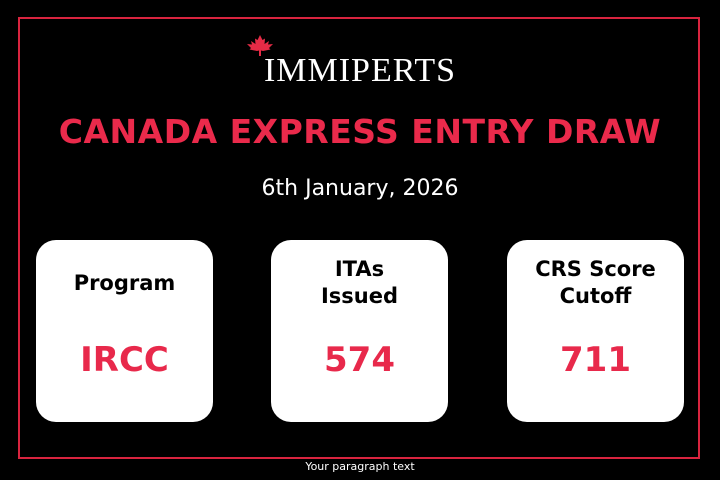 Image resolution: width=720 pixels, height=480 pixels. What do you see at coordinates (359, 331) in the screenshot?
I see `stat-card: ITAs Issued 574` at bounding box center [359, 331].